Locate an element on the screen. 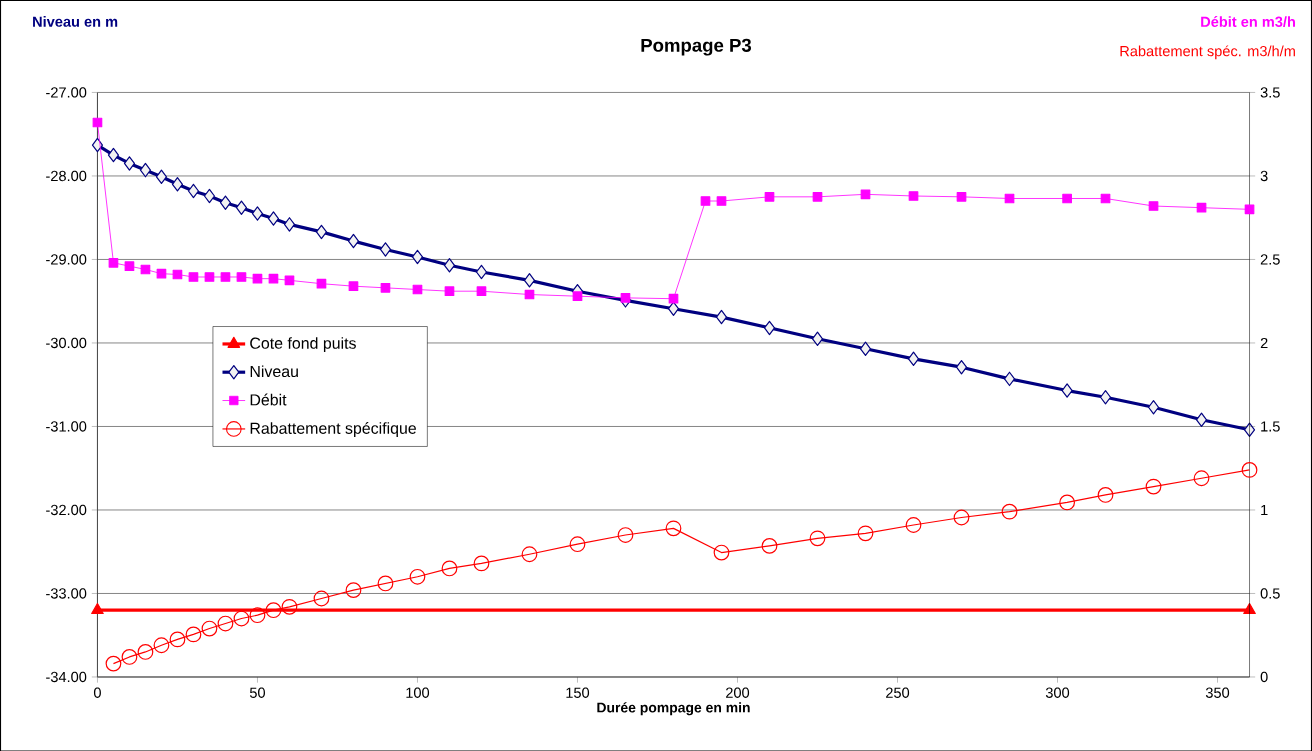  x-axis-title: Durée pompage en min is located at coordinates (673, 708).